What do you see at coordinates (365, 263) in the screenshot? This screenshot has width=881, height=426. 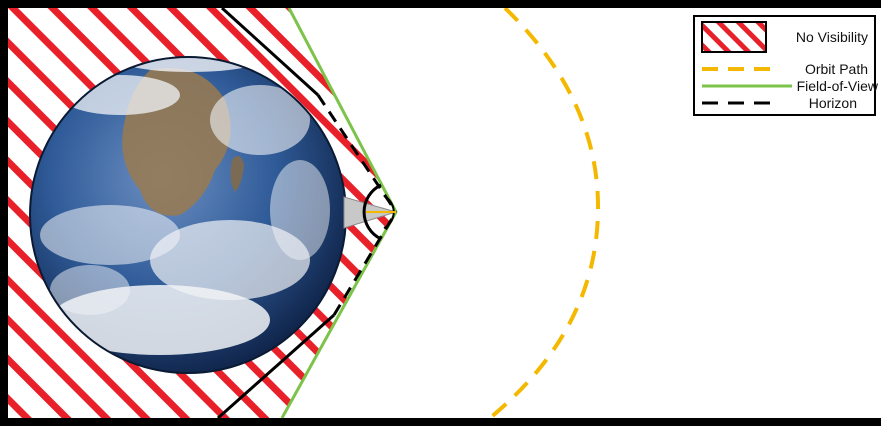 I see `horizon-lower-dashed-line` at bounding box center [365, 263].